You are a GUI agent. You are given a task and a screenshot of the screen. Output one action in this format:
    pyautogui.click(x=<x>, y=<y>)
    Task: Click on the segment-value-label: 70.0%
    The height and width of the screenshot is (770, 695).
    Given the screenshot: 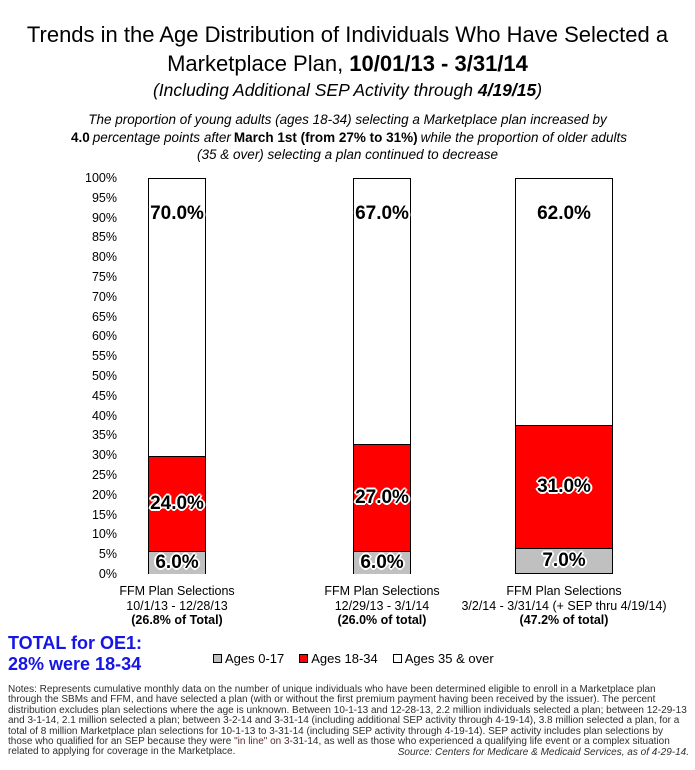 What is the action you would take?
    pyautogui.click(x=177, y=213)
    